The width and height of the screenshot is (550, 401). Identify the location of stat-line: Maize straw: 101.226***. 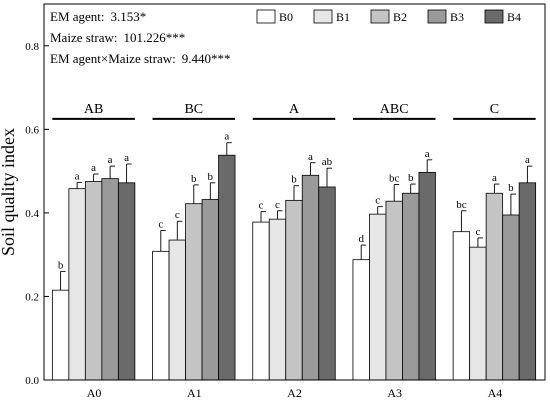
(117, 37).